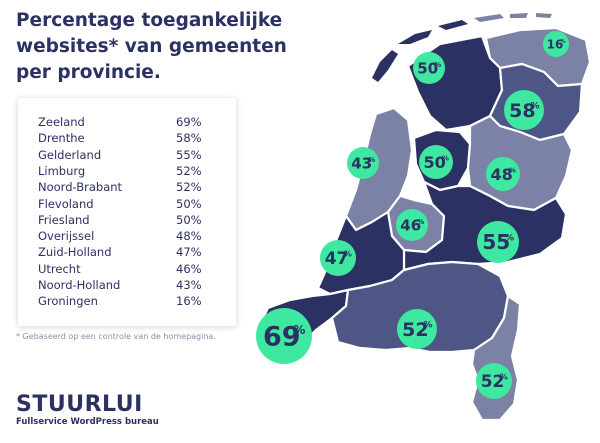  I want to click on badge-circle-flevoland, so click(436, 162).